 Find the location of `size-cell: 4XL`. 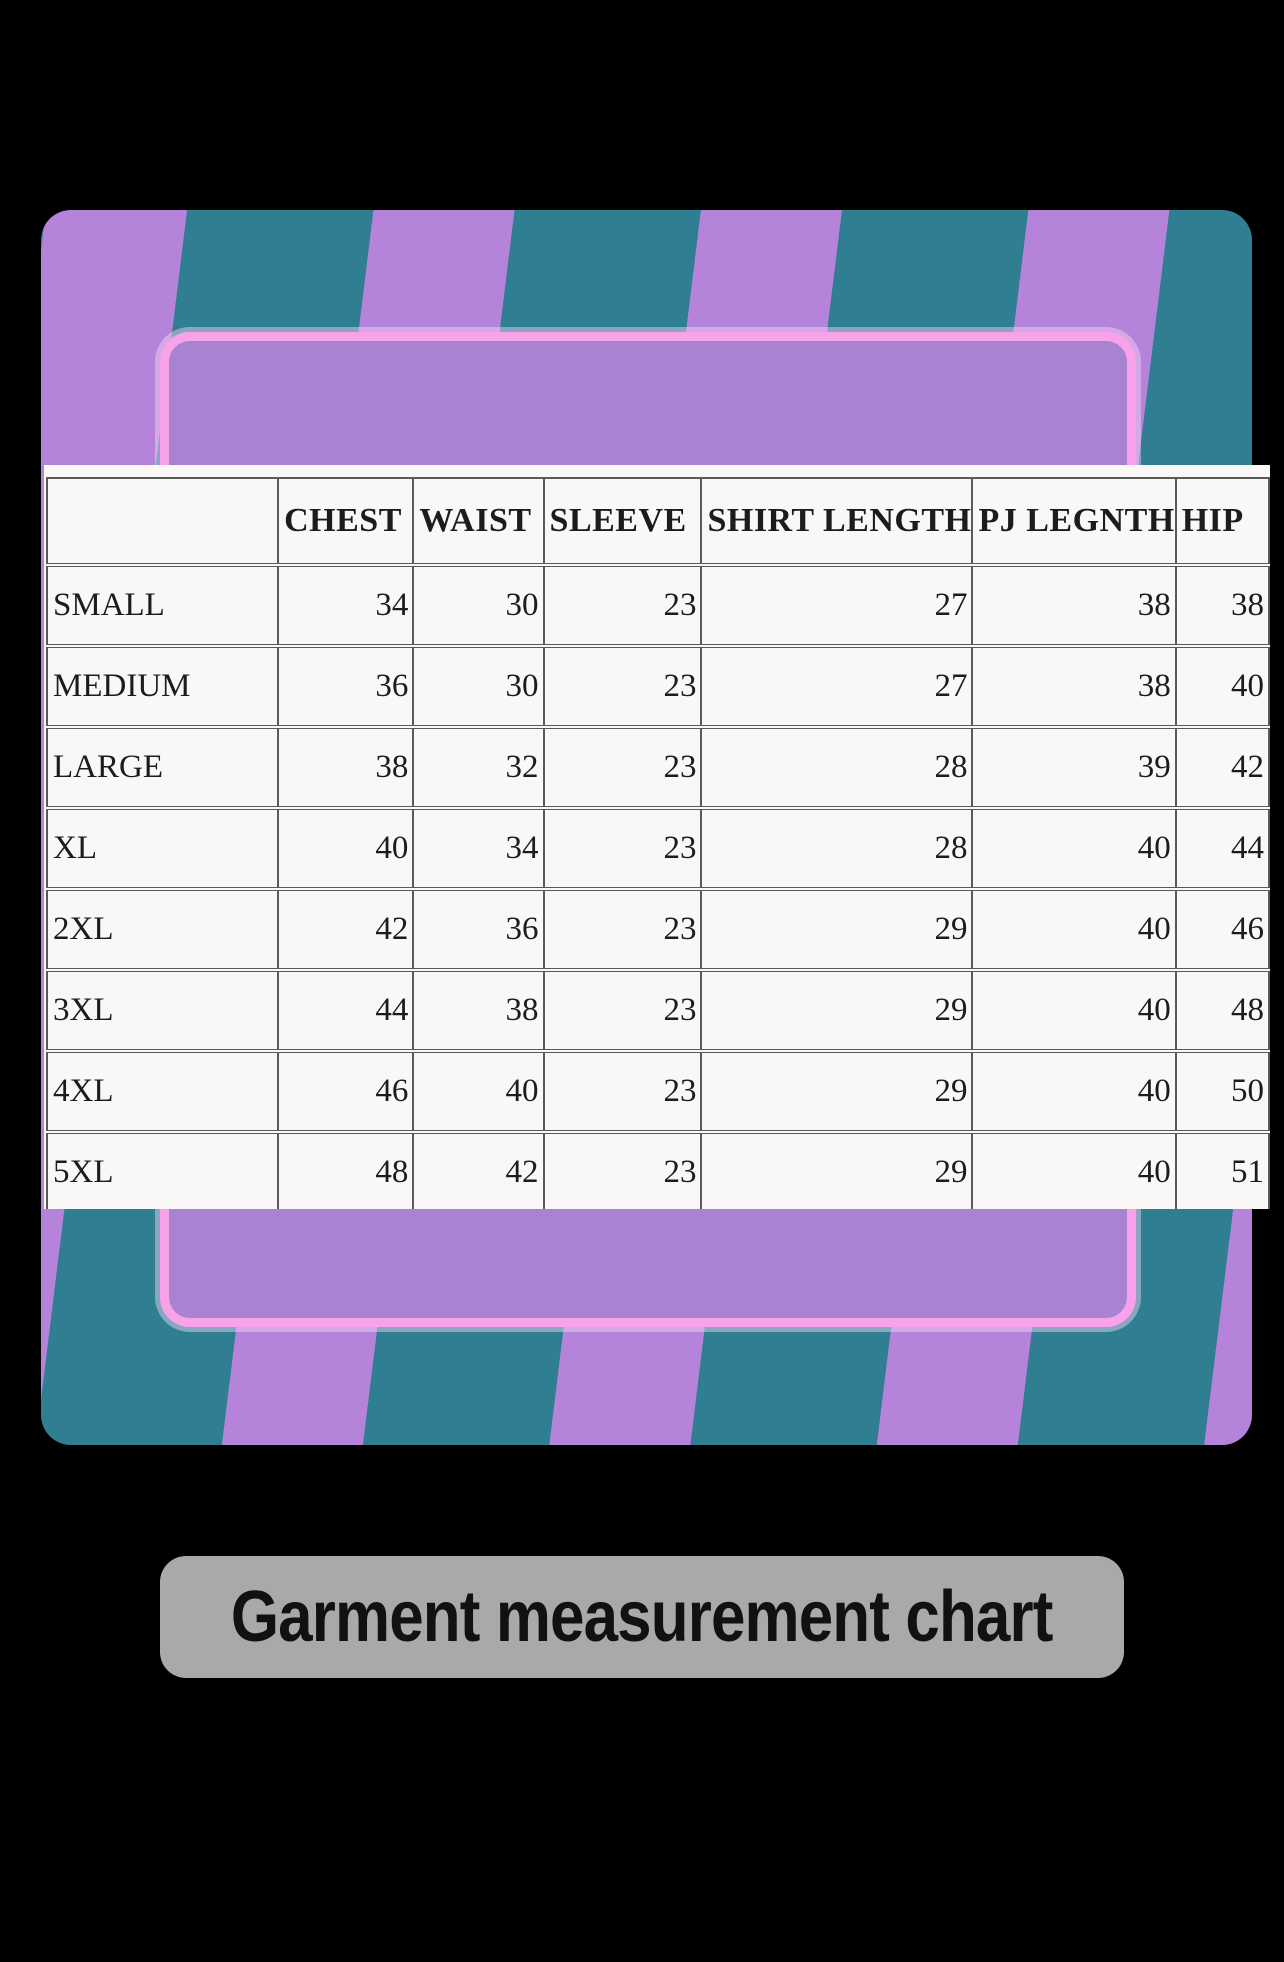

size-cell: 4XL is located at coordinates (162, 1091).